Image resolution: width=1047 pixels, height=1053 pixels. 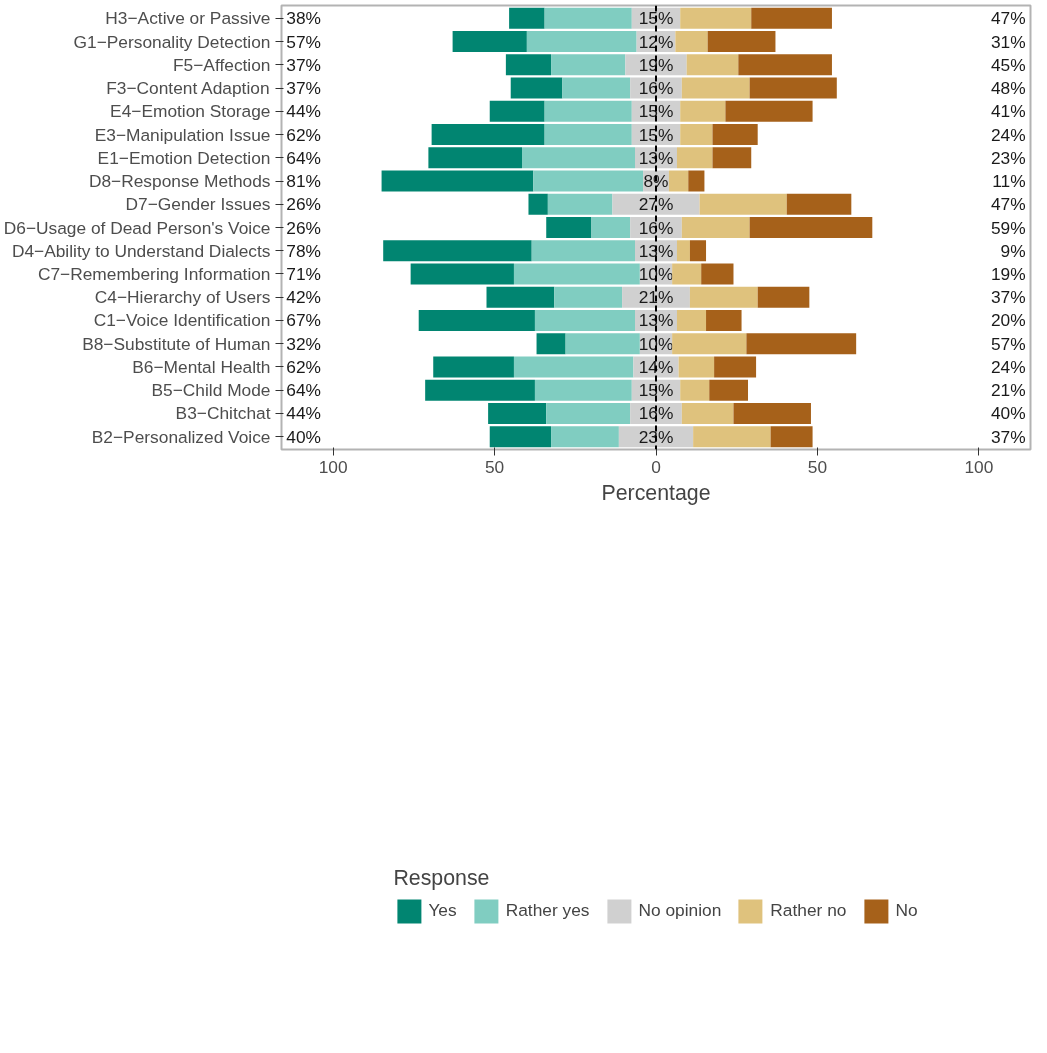 What do you see at coordinates (223, 413) in the screenshot?
I see `y-tick-label: B3−Chitchat` at bounding box center [223, 413].